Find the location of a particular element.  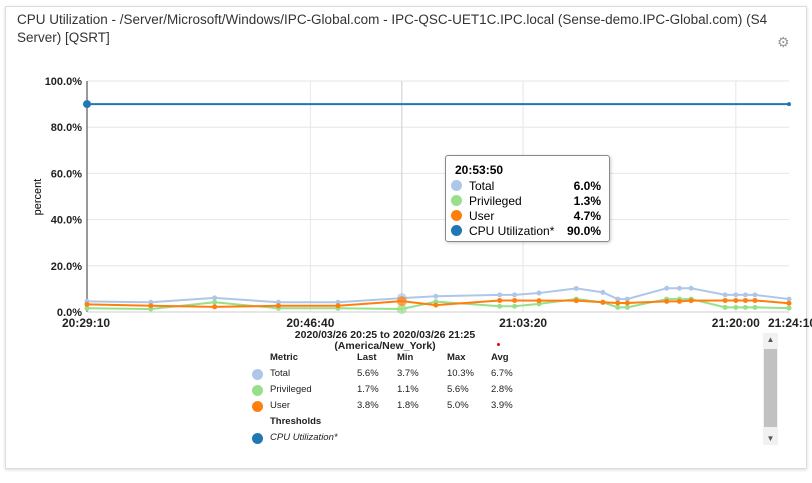

series-line-user is located at coordinates (438, 303).